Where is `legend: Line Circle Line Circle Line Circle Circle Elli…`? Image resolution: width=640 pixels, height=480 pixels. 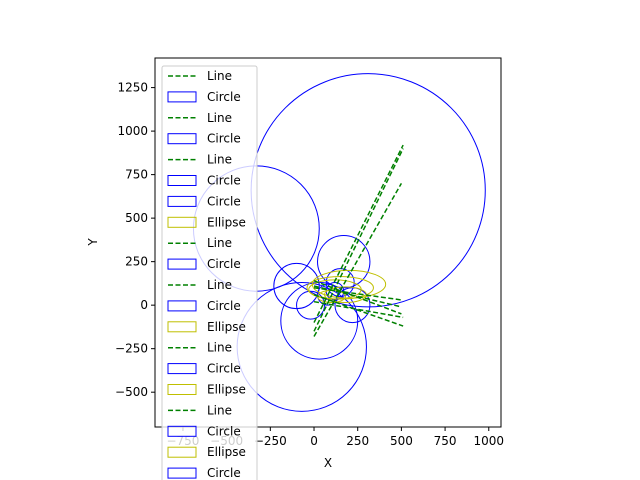 legend: Line Circle Line Circle Line Circle Circle Elli… is located at coordinates (209, 272).